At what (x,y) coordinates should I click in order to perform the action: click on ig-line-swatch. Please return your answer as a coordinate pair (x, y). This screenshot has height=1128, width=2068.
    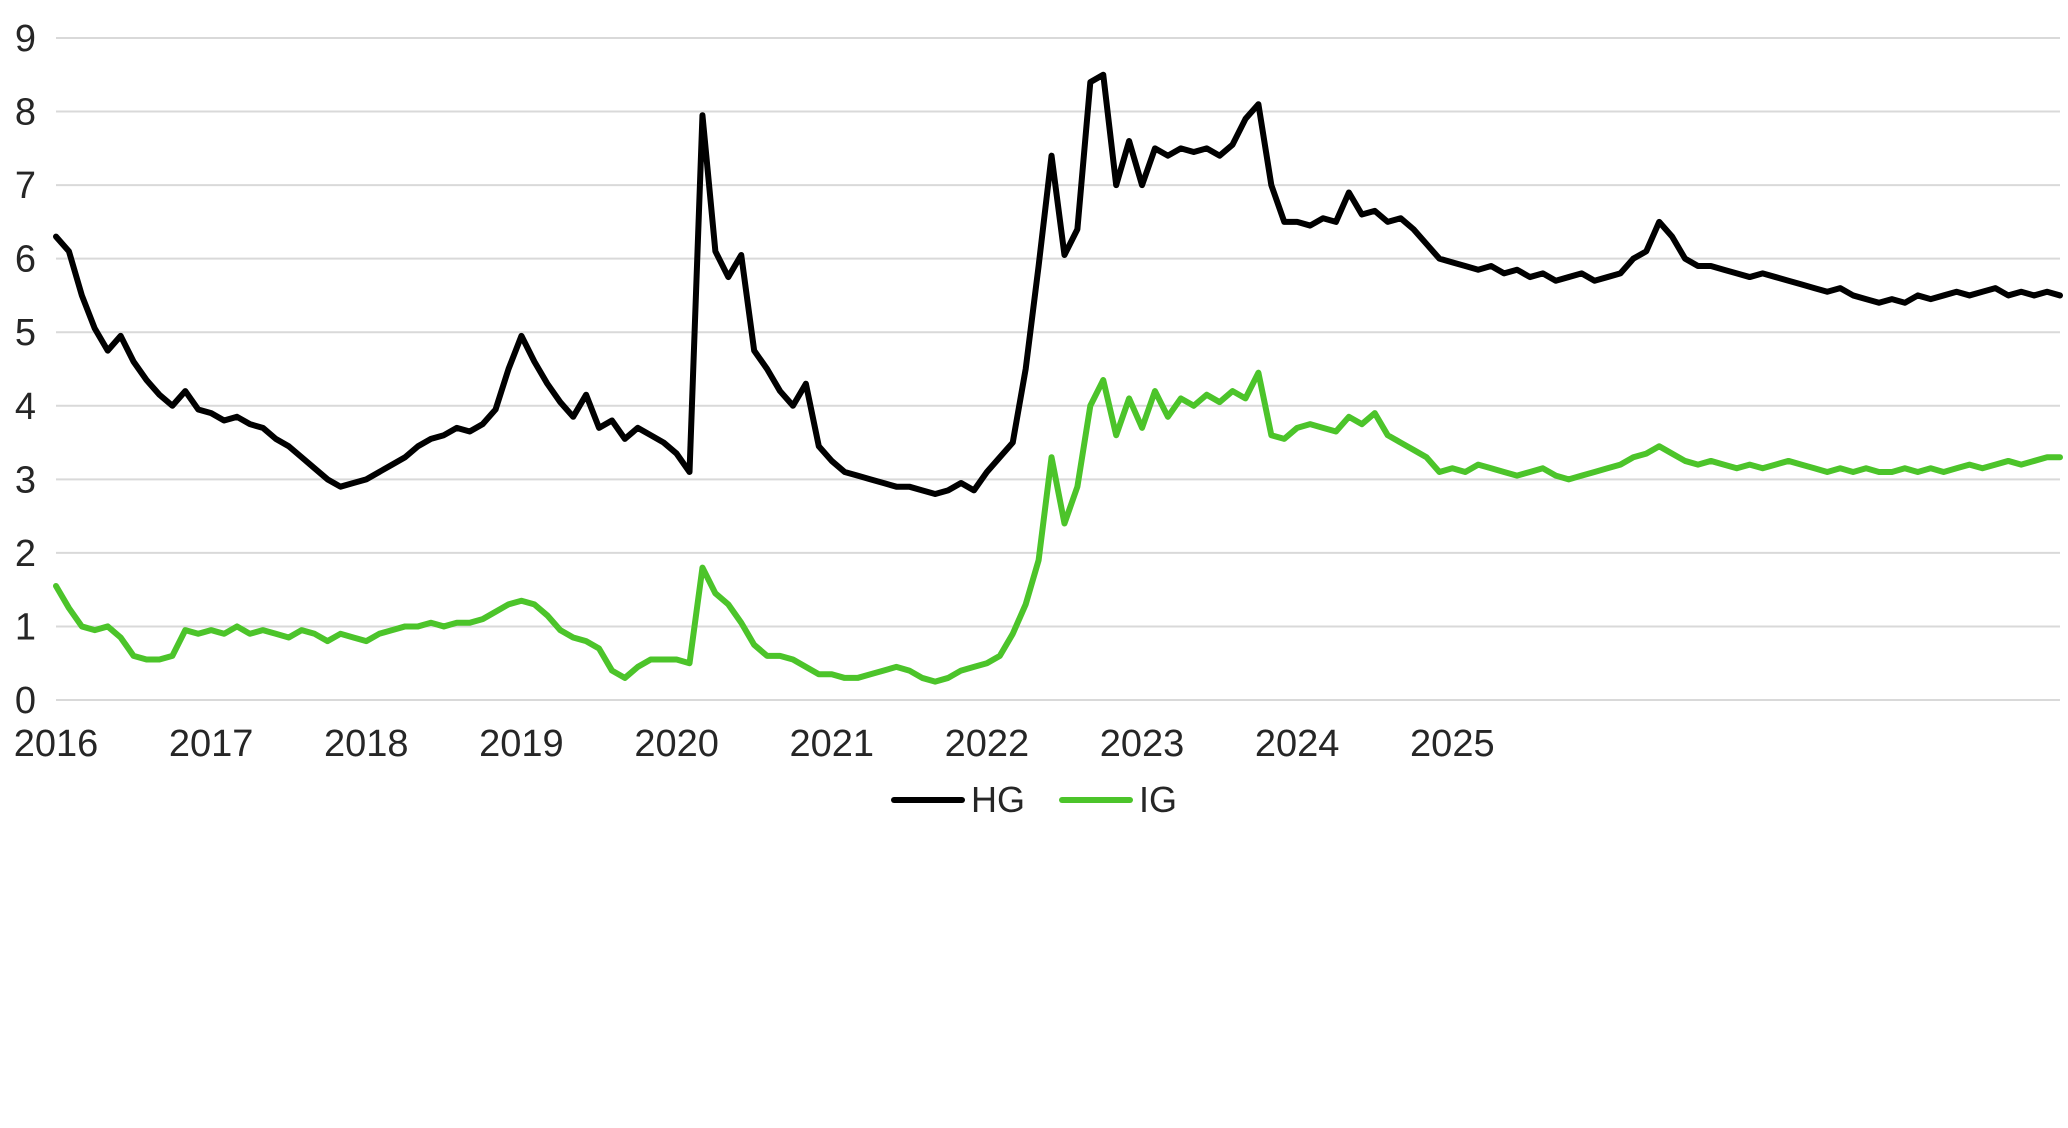
    Looking at the image, I should click on (1095, 800).